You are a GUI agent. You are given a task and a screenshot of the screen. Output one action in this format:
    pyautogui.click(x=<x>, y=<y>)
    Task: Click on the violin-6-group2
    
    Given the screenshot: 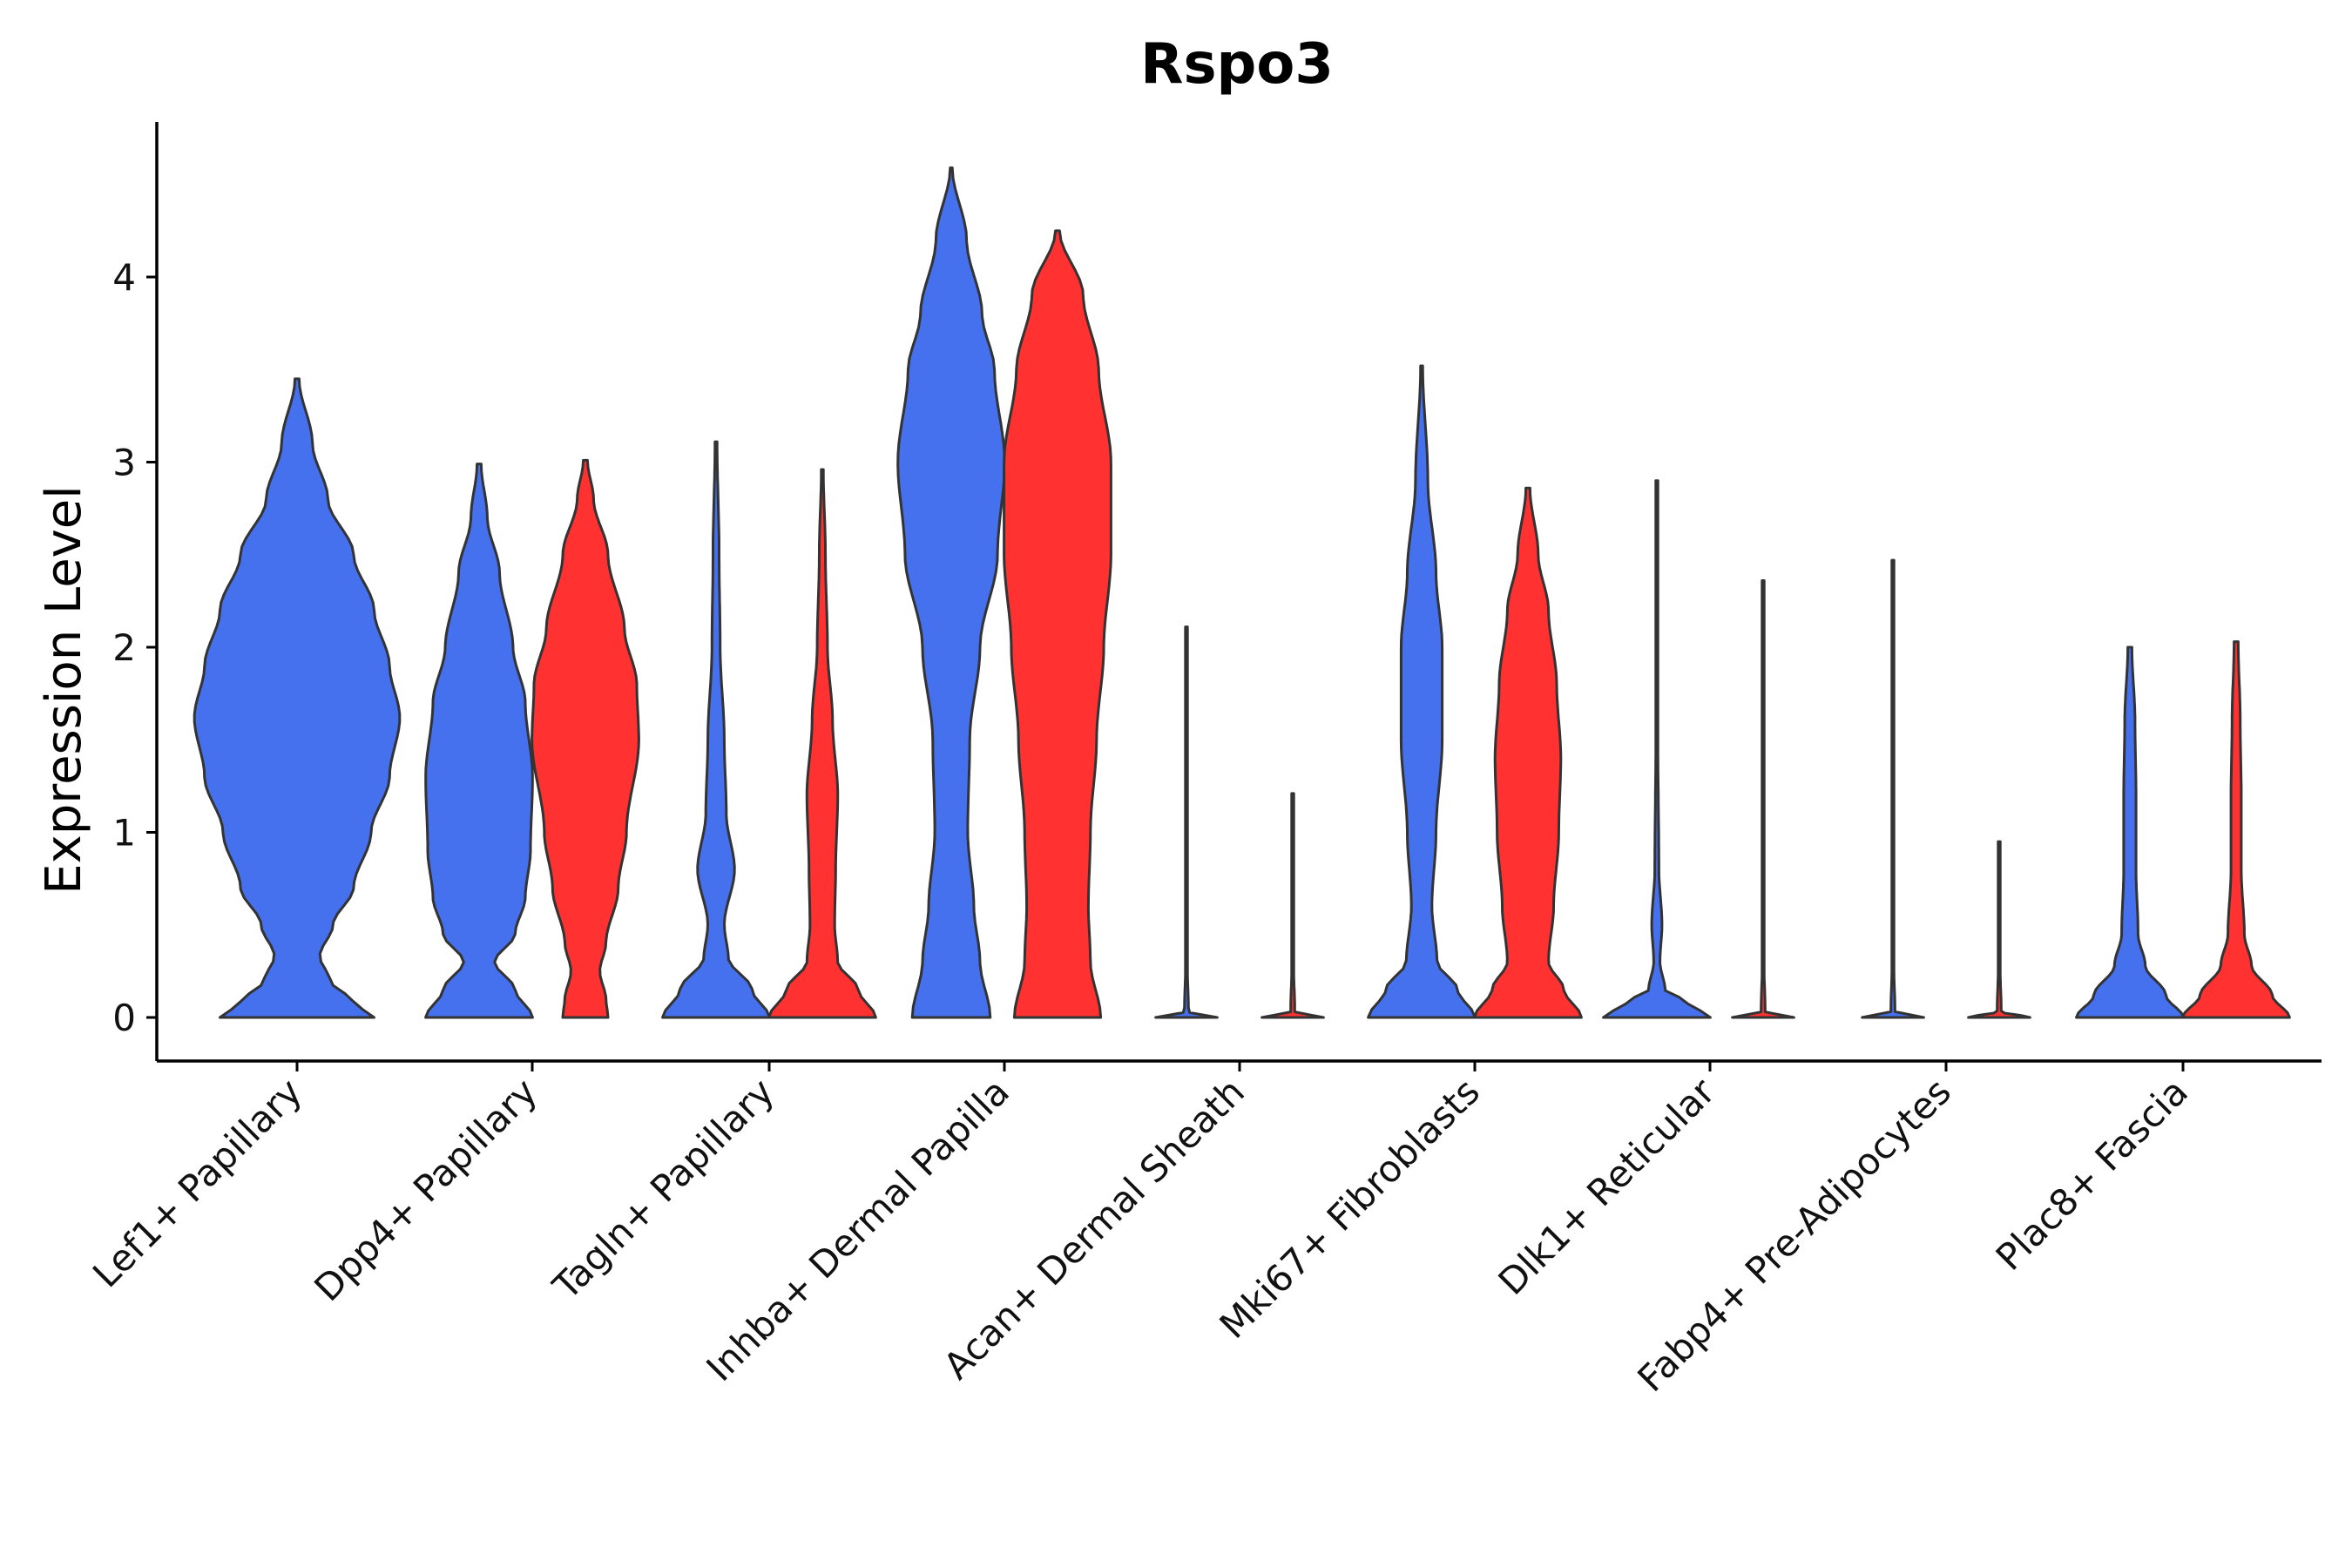 What is the action you would take?
    pyautogui.click(x=1528, y=752)
    